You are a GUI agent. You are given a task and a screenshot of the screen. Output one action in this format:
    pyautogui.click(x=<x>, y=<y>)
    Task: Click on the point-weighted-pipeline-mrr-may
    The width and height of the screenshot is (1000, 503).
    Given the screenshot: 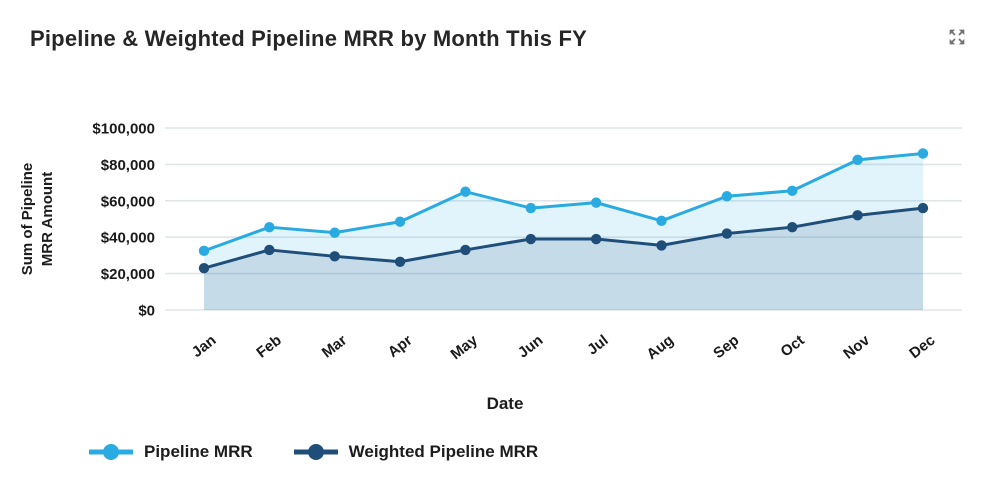 What is the action you would take?
    pyautogui.click(x=465, y=250)
    